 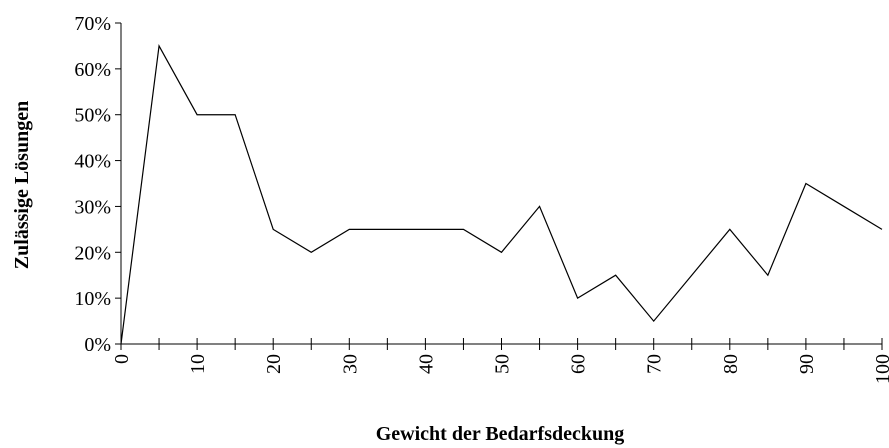 I want to click on y-tick-label: 60%, so click(x=92, y=70).